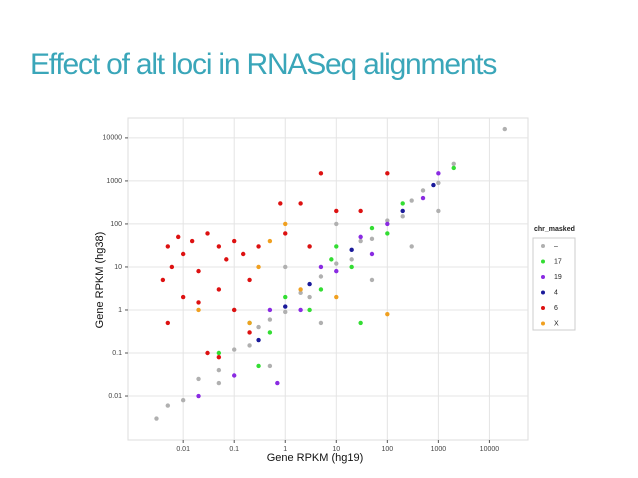 This screenshot has height=478, width=638. What do you see at coordinates (554, 284) in the screenshot?
I see `legend-box` at bounding box center [554, 284].